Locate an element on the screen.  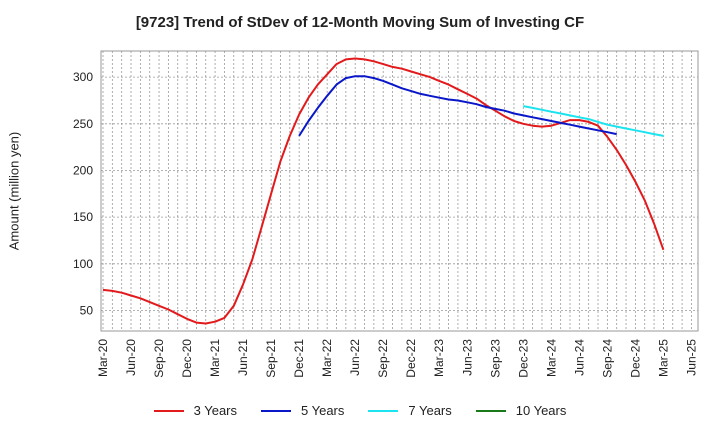
x-tick-label: Jun-22 is located at coordinates (355, 357).